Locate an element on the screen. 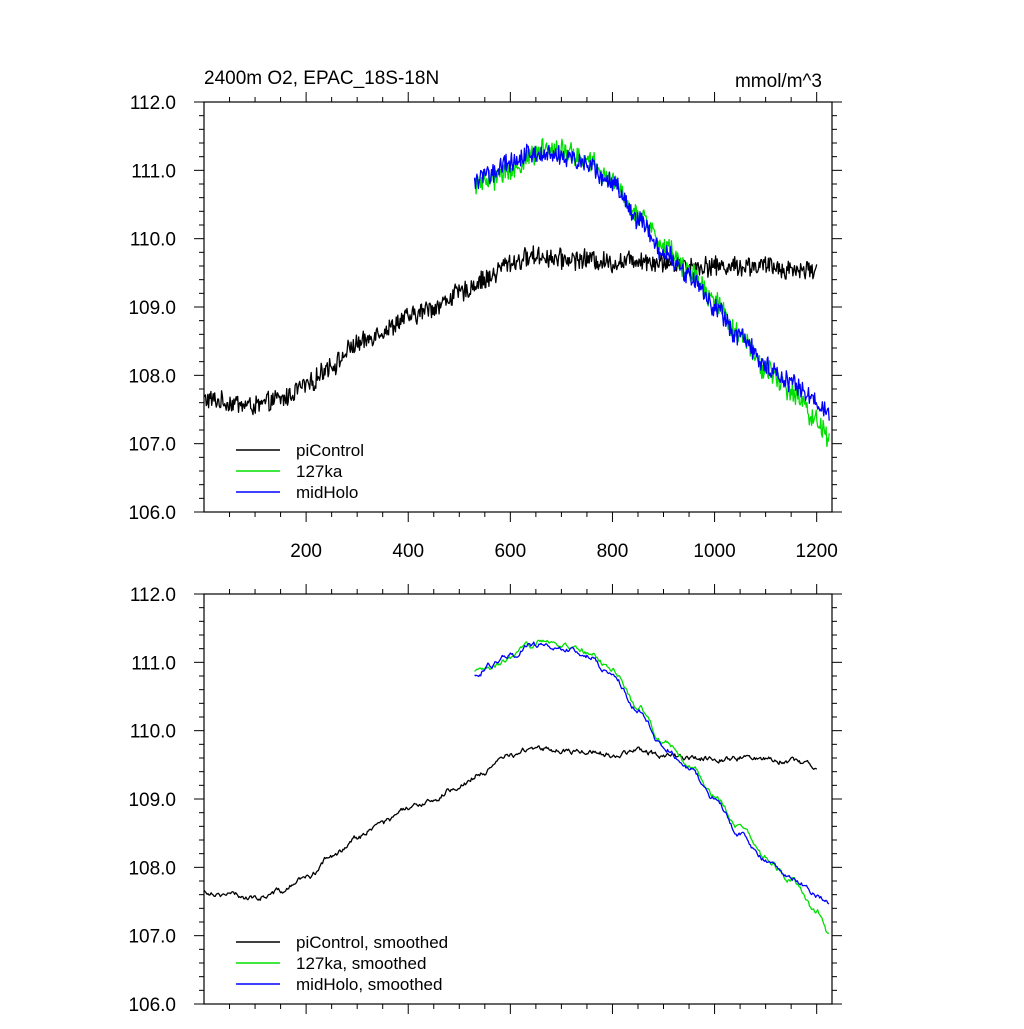 The width and height of the screenshot is (1024, 1029). series-line-midholo is located at coordinates (651, 282).